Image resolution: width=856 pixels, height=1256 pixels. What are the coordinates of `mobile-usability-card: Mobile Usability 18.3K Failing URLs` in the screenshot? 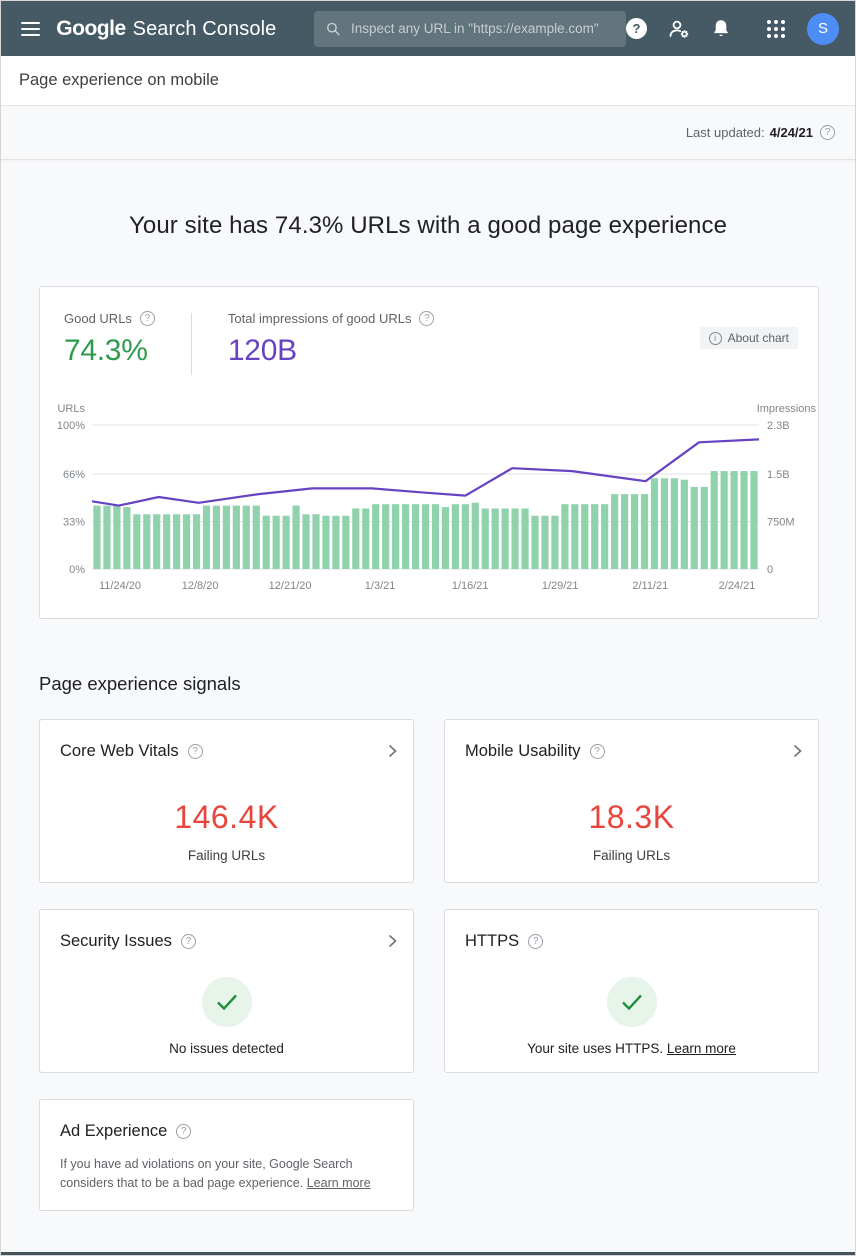 It's located at (631, 801).